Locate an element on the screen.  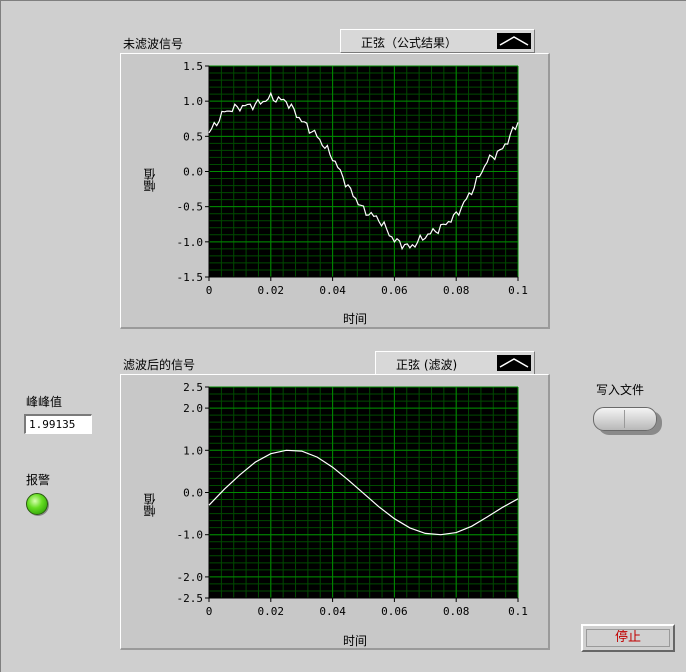
y-tick-label: 2.5 is located at coordinates (193, 387).